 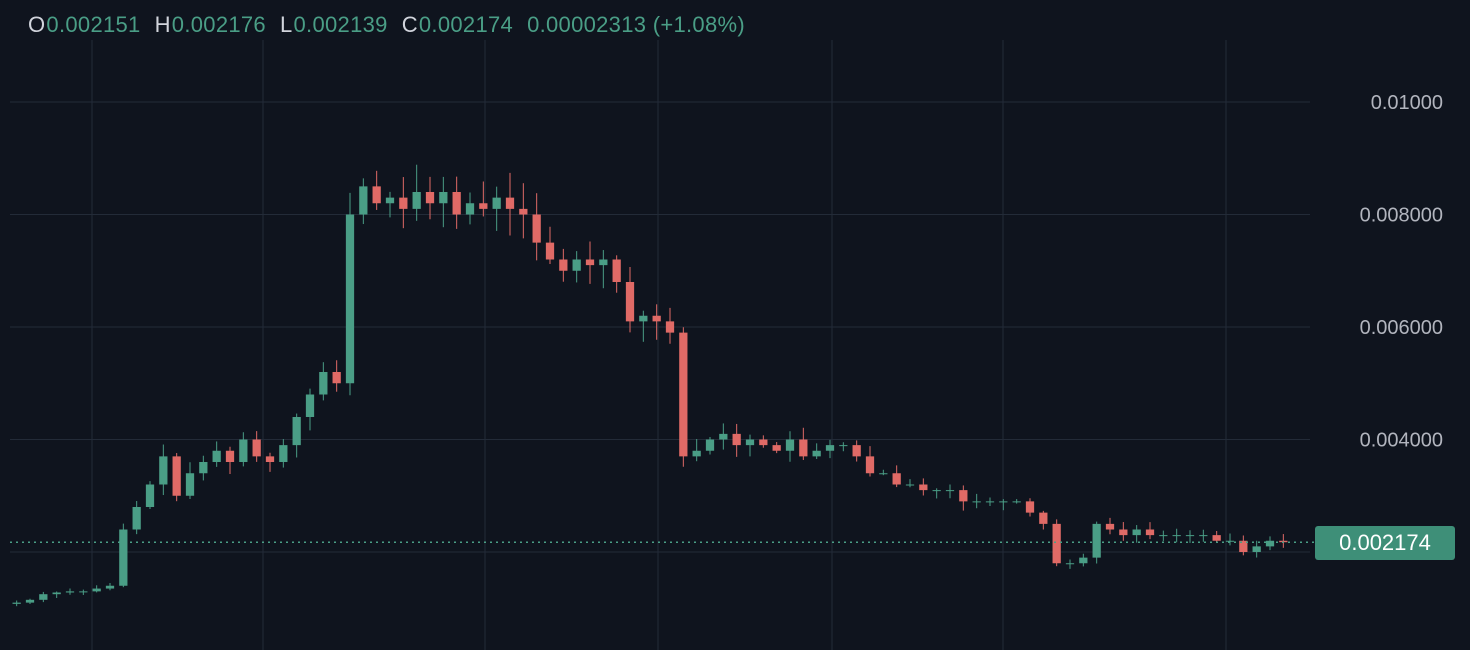 I want to click on y-tick-label: 0.004000, so click(x=1401, y=441).